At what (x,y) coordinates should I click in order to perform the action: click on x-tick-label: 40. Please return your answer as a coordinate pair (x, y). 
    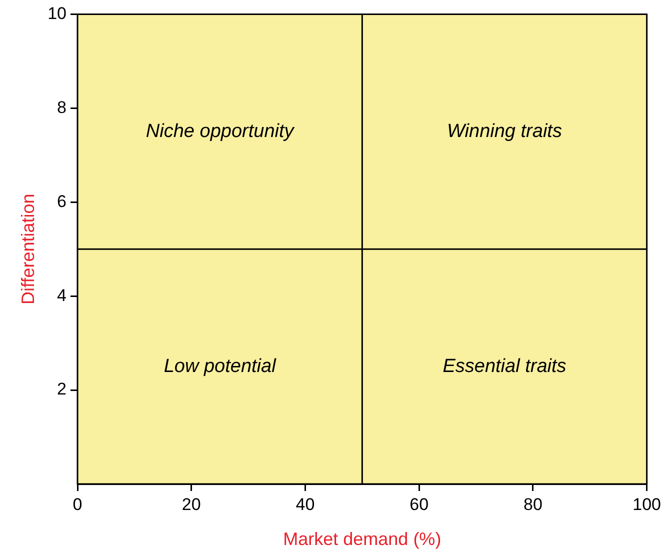
    Looking at the image, I should click on (305, 504).